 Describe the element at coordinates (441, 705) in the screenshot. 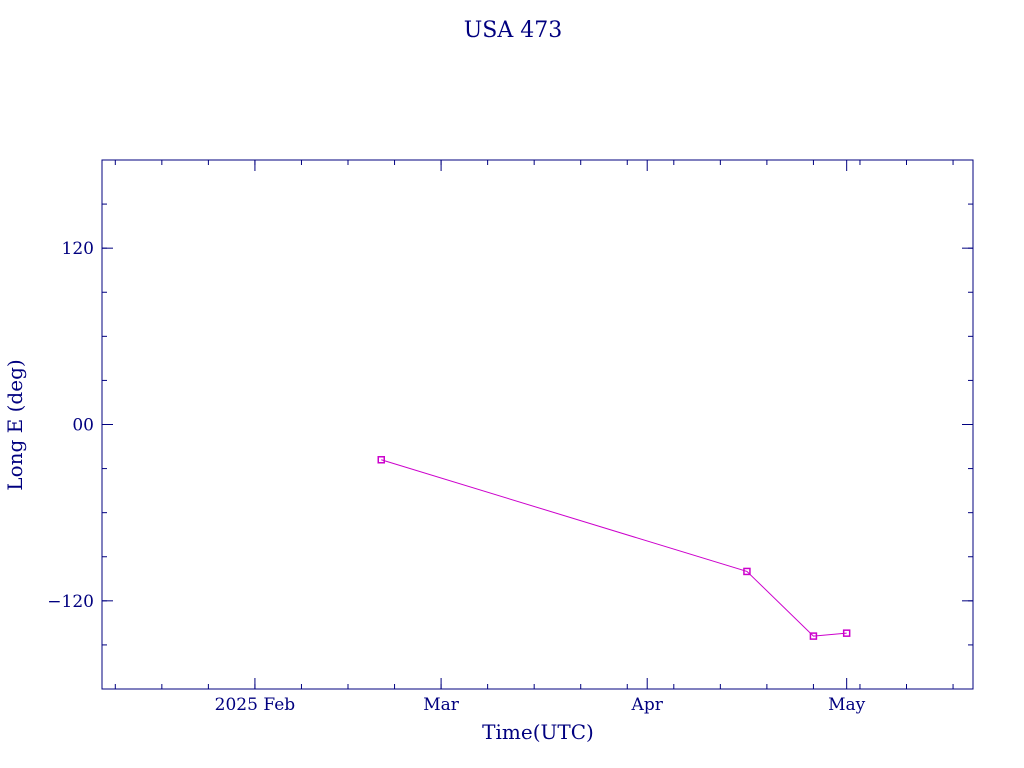

I see `x-tick-label: Mar` at that location.